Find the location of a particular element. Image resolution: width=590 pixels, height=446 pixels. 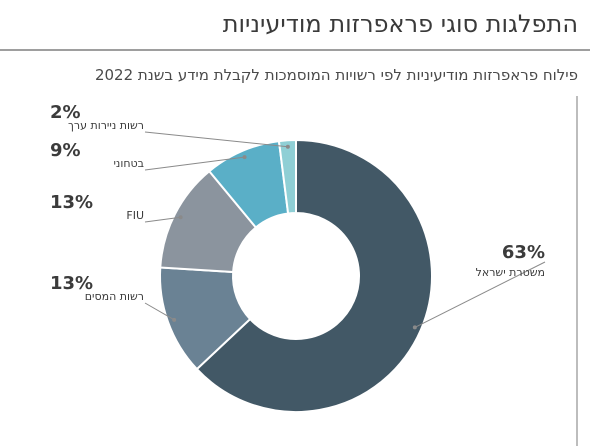

page-title: התפלגות סוגי פראפרזות מודיעיניות is located at coordinates (400, 24).